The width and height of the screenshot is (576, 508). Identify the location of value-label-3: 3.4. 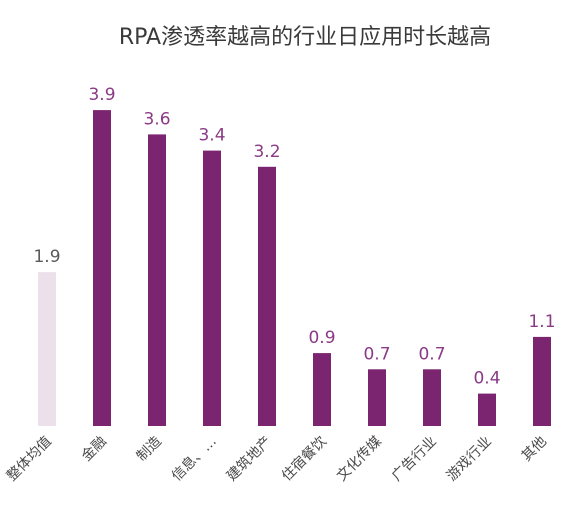
(211, 136).